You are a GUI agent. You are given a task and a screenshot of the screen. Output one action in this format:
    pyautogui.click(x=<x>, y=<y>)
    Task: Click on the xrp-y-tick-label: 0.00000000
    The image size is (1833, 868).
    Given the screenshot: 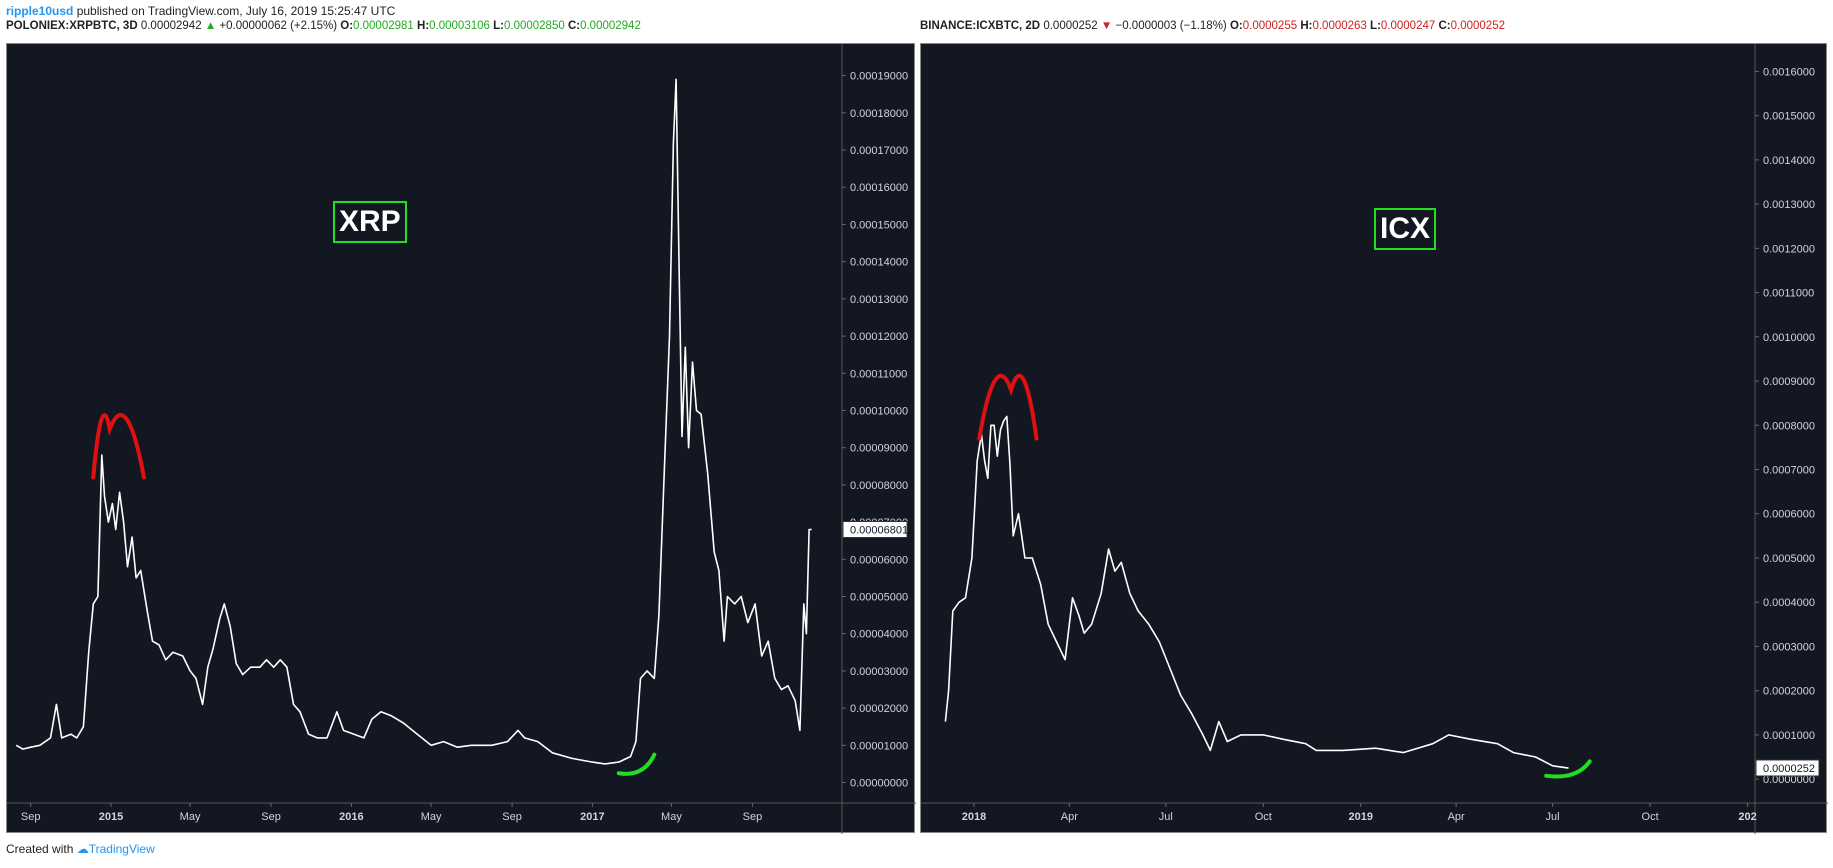 What is the action you would take?
    pyautogui.click(x=879, y=784)
    